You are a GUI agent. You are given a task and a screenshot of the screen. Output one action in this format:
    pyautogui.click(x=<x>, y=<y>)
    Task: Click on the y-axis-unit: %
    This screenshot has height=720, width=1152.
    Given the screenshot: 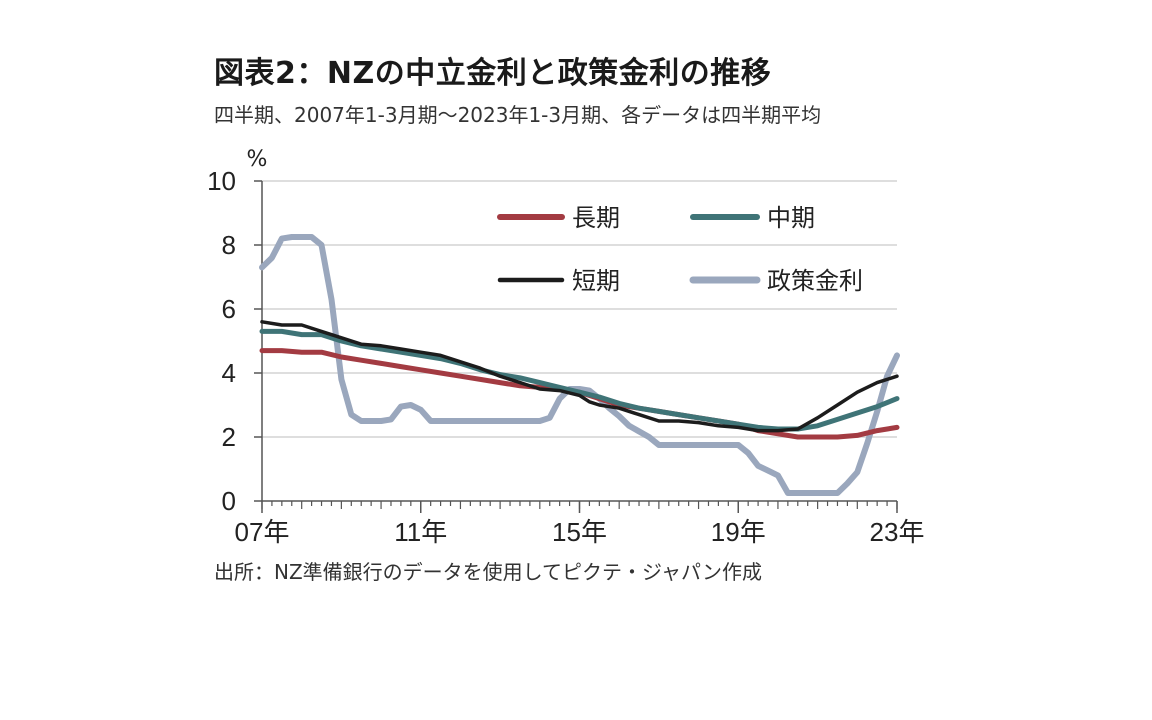 What is the action you would take?
    pyautogui.click(x=257, y=159)
    